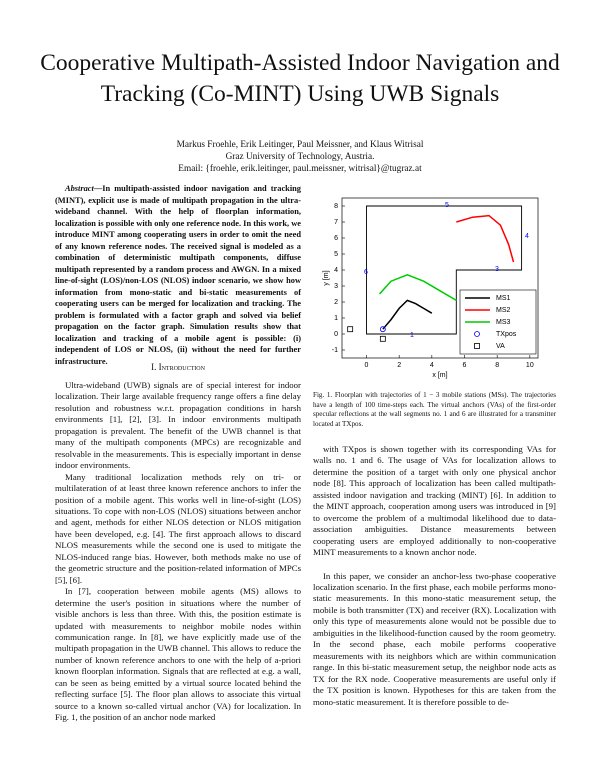 The height and width of the screenshot is (776, 600). I want to click on legend-label: MS1, so click(503, 298).